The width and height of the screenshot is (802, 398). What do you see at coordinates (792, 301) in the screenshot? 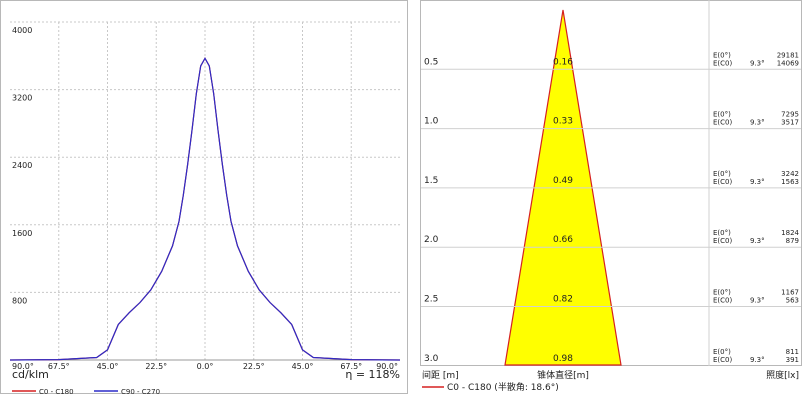
I see `ec0-value: 563` at bounding box center [792, 301].